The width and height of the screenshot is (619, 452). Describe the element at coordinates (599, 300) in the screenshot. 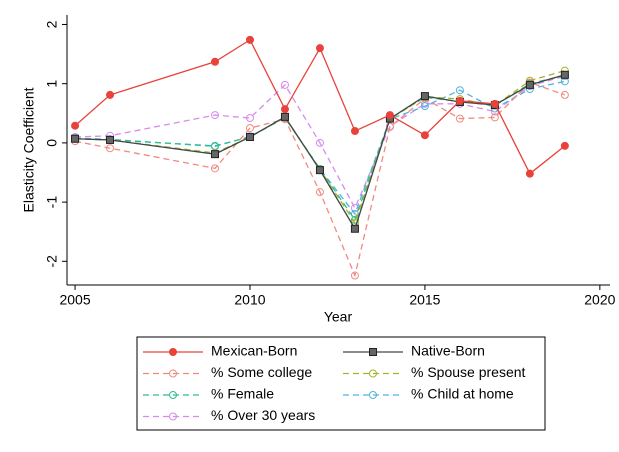

I see `x-tick-label: 2020` at that location.